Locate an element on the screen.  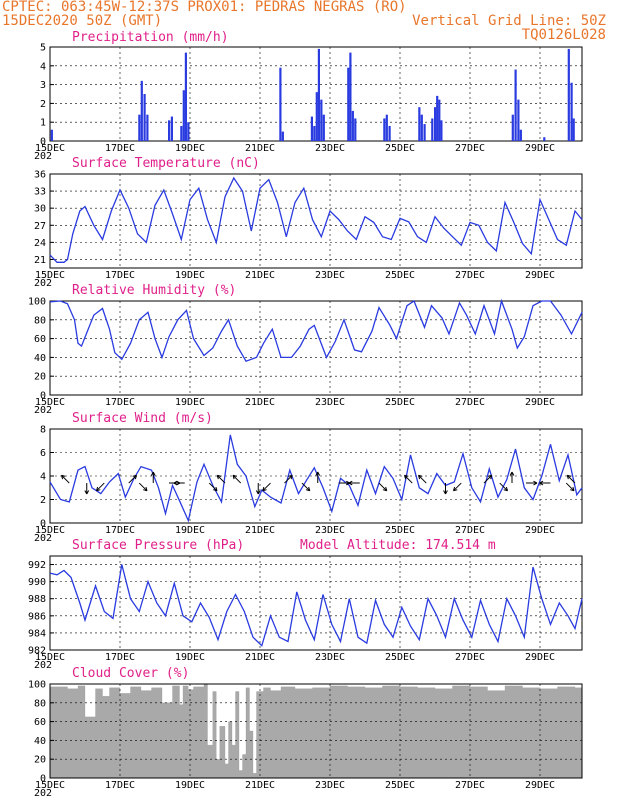
wind-line is located at coordinates (316, 478).